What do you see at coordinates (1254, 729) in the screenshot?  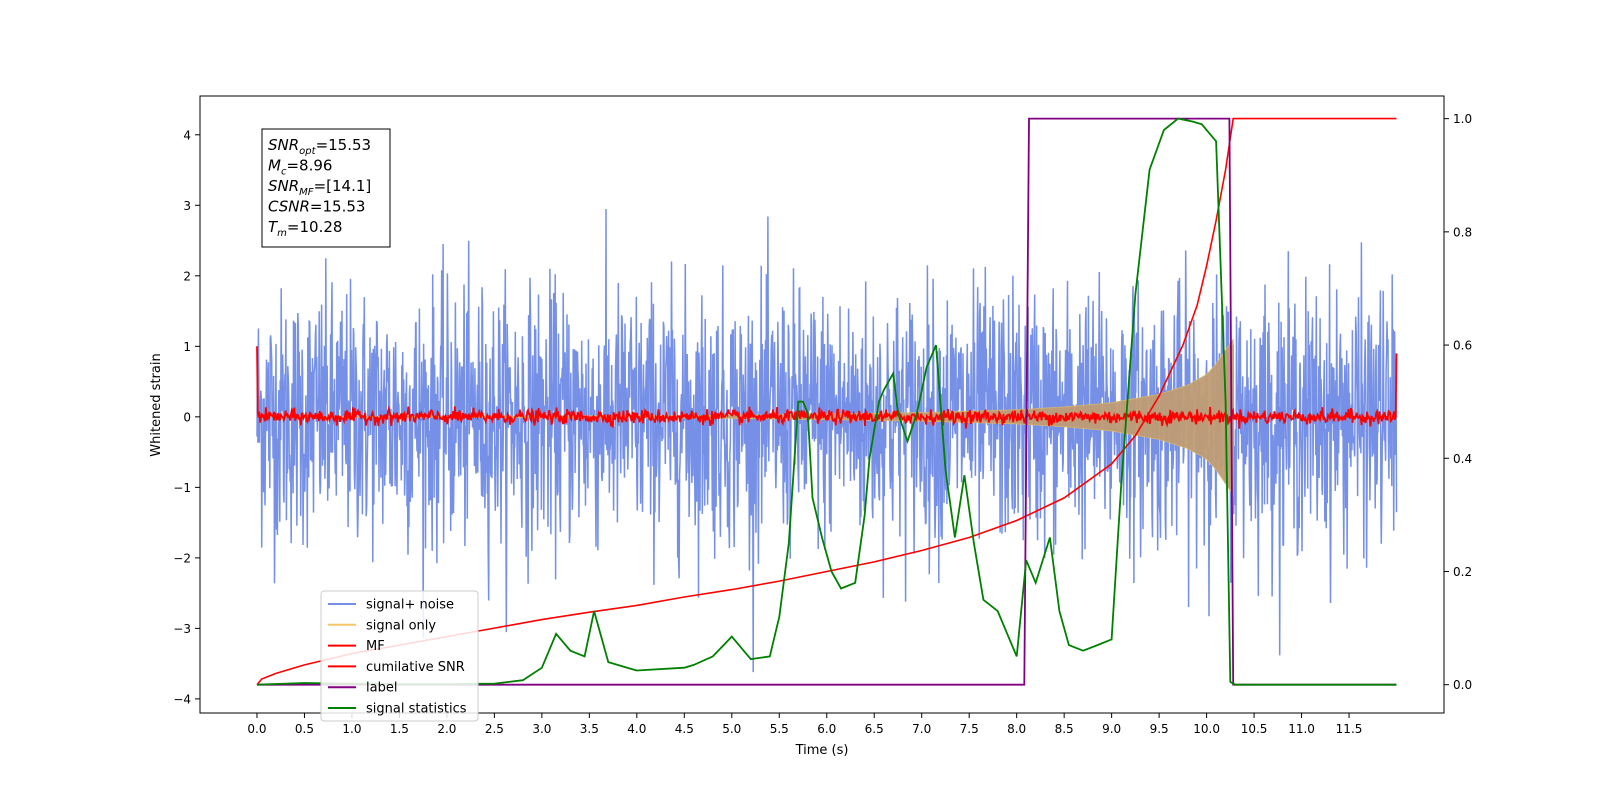 I see `x-tick-label: 10.5` at bounding box center [1254, 729].